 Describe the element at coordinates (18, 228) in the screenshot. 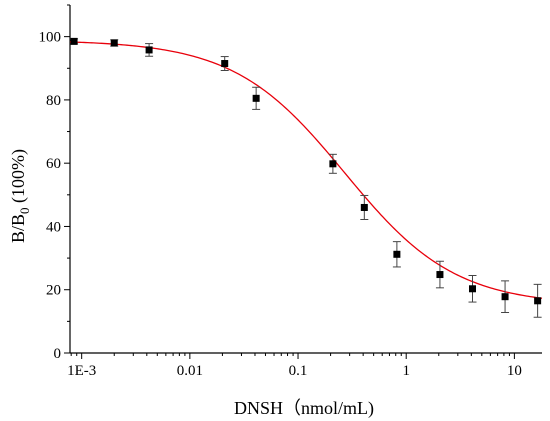

I see `y-axis-title-main: B/B` at that location.